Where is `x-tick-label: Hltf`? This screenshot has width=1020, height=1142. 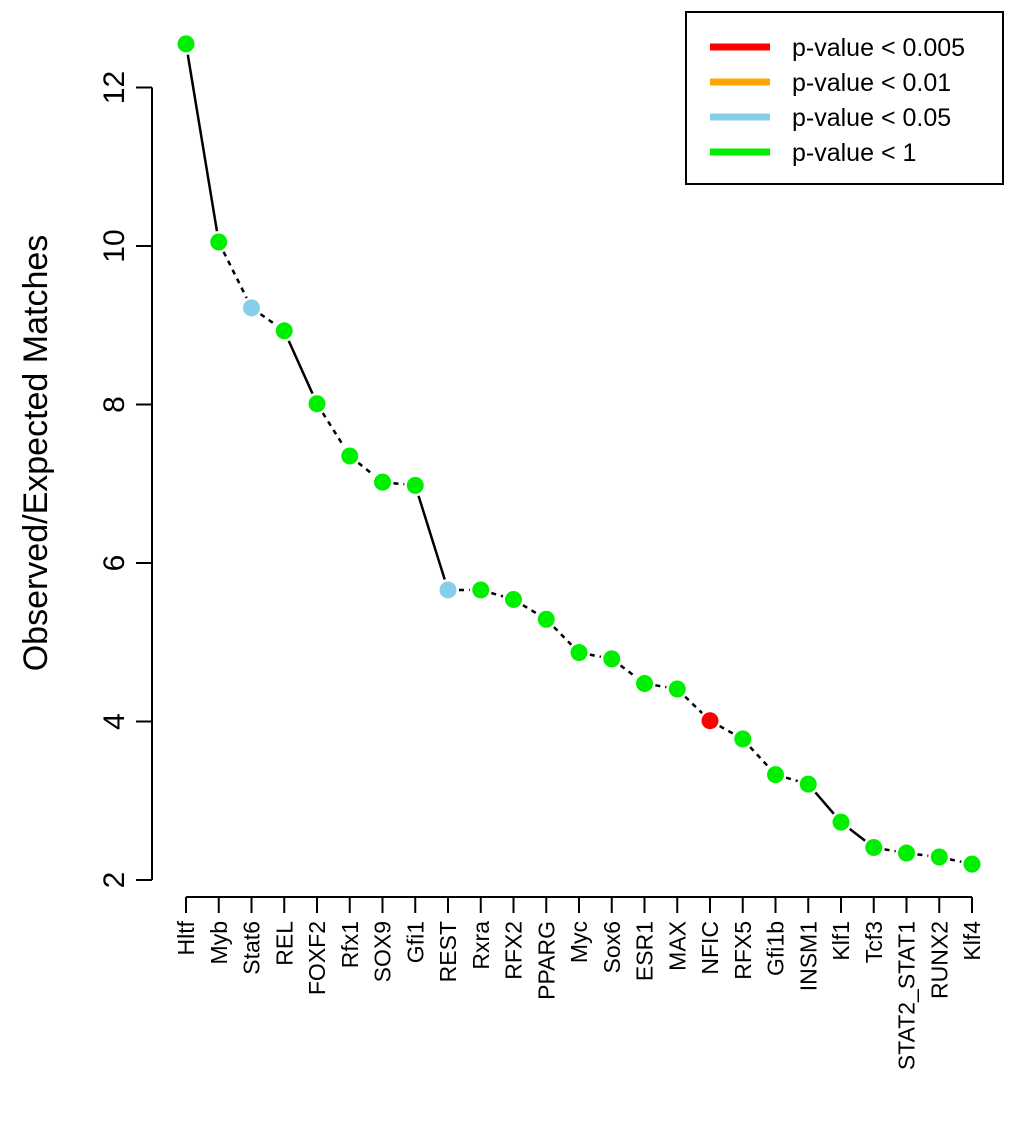
x-tick-label: Hltf is located at coordinates (186, 937).